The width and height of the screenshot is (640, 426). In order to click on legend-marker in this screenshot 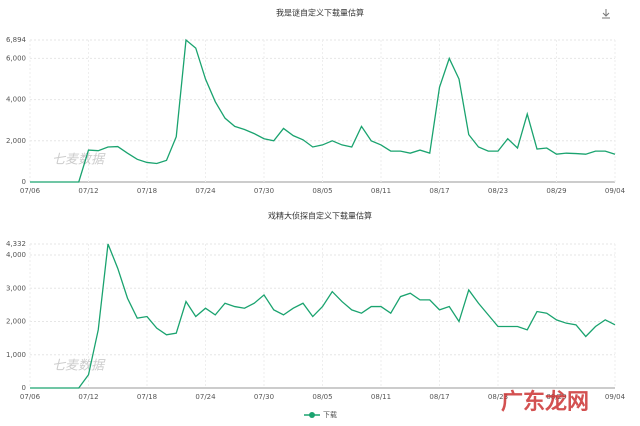, I will do `click(312, 415)`.